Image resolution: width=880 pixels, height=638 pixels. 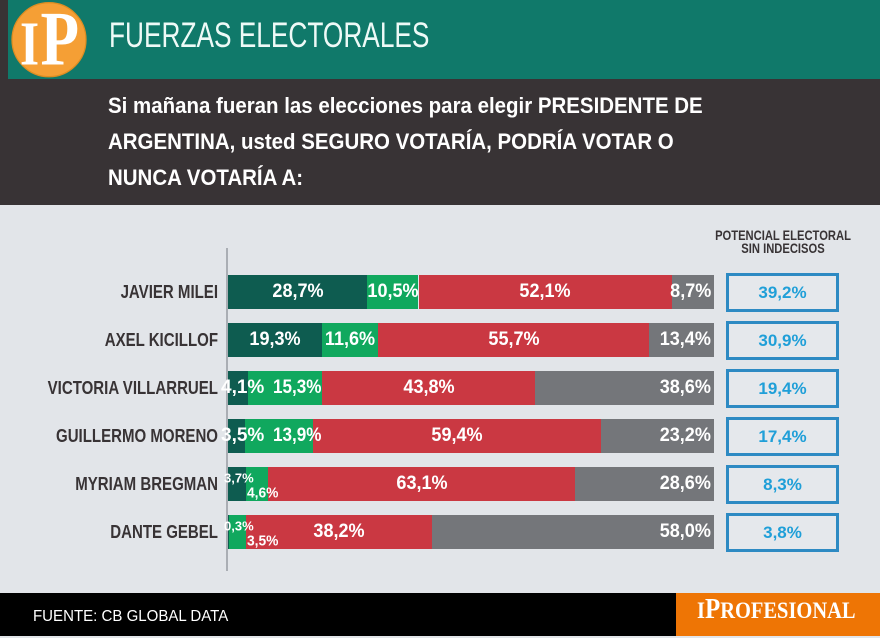 I want to click on svg-text: P, so click(x=60, y=41).